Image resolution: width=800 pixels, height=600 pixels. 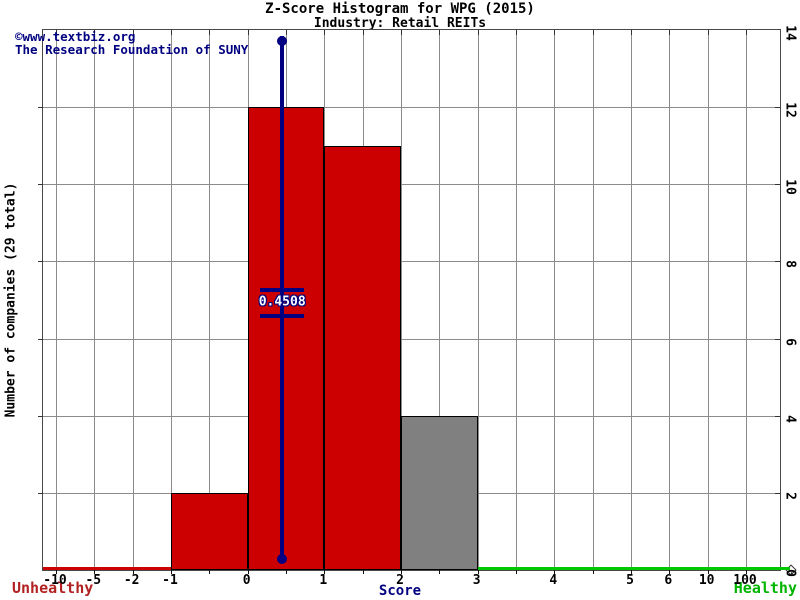 What do you see at coordinates (282, 290) in the screenshot?
I see `marker-crossbar-upper` at bounding box center [282, 290].